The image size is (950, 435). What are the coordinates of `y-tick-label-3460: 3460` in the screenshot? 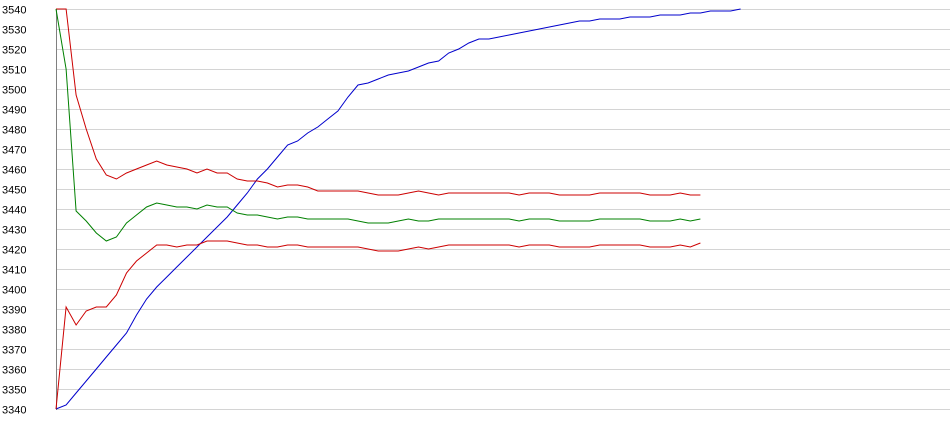 It's located at (14, 171).